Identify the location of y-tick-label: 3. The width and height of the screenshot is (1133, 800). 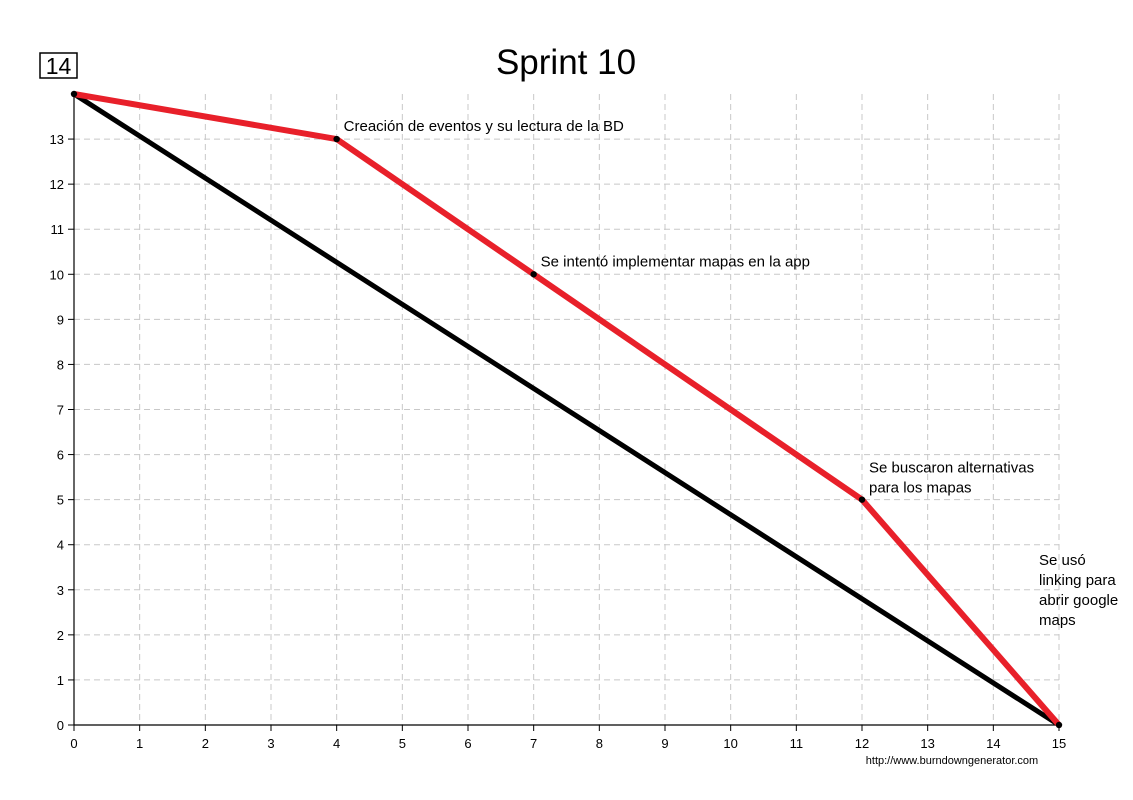
(60, 590).